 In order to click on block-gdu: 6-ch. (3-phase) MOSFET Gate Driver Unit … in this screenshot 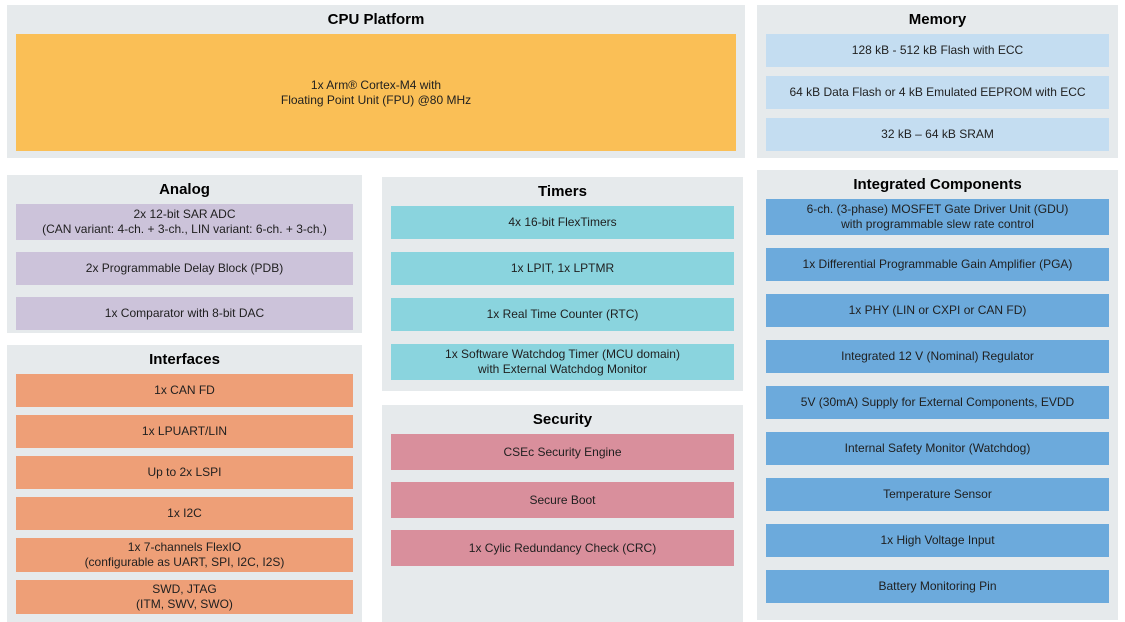, I will do `click(937, 217)`.